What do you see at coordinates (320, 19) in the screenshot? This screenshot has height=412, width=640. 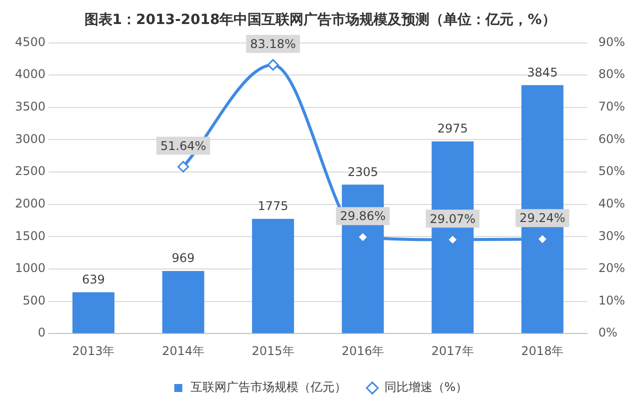 I see `chart-title: 图表1：2013-2018年中国互联网广告市场规模及预测（单位：亿元，%）` at bounding box center [320, 19].